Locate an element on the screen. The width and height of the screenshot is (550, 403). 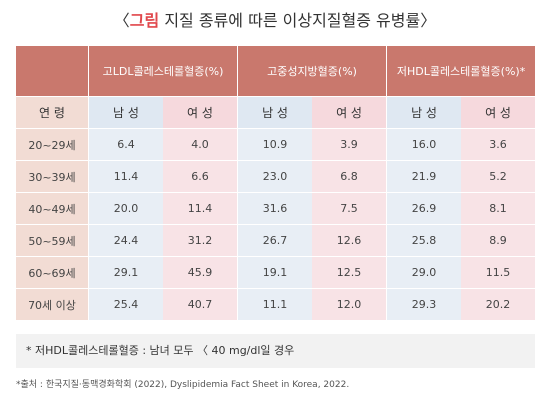
age-column-header: 연 령 is located at coordinates (52, 113).